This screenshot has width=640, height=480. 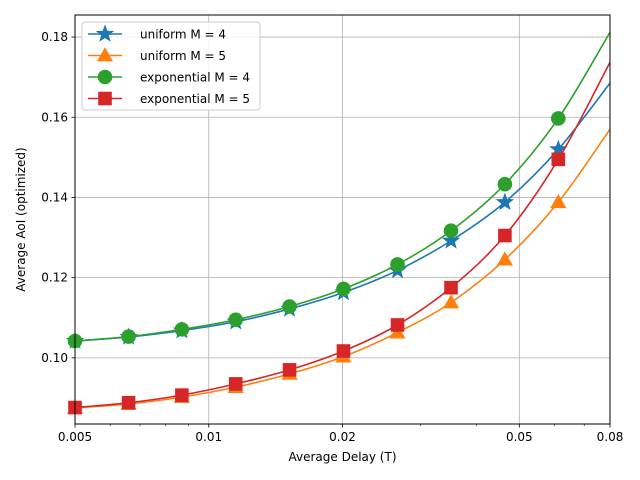 What do you see at coordinates (342, 457) in the screenshot?
I see `x-axis-label: Average Delay (T)` at bounding box center [342, 457].